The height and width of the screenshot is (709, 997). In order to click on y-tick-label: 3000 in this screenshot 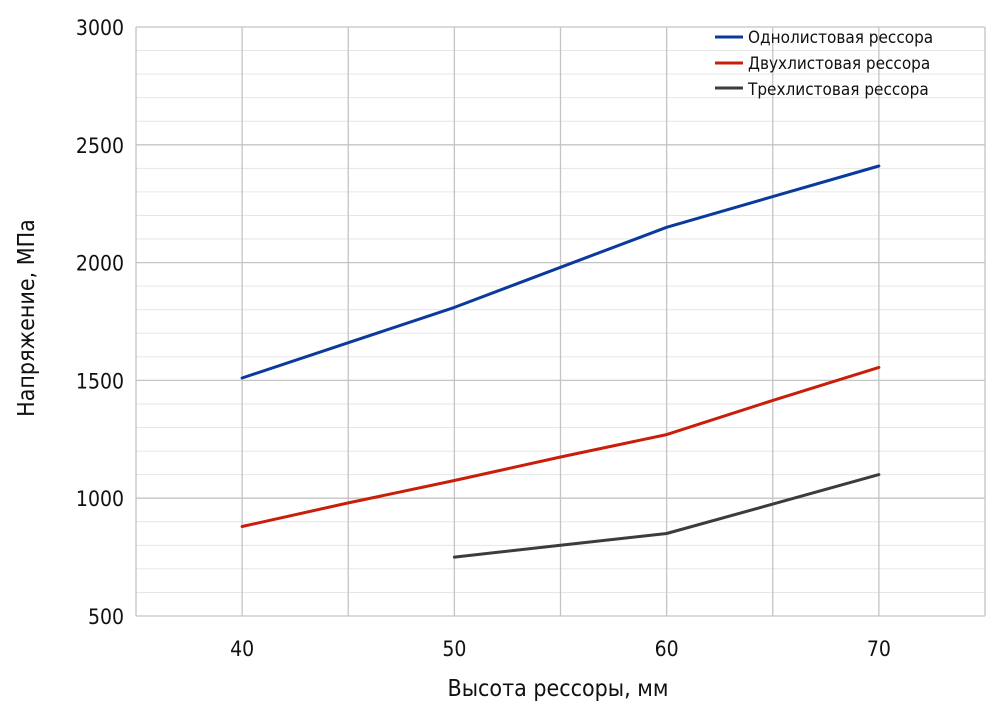, I will do `click(100, 28)`.